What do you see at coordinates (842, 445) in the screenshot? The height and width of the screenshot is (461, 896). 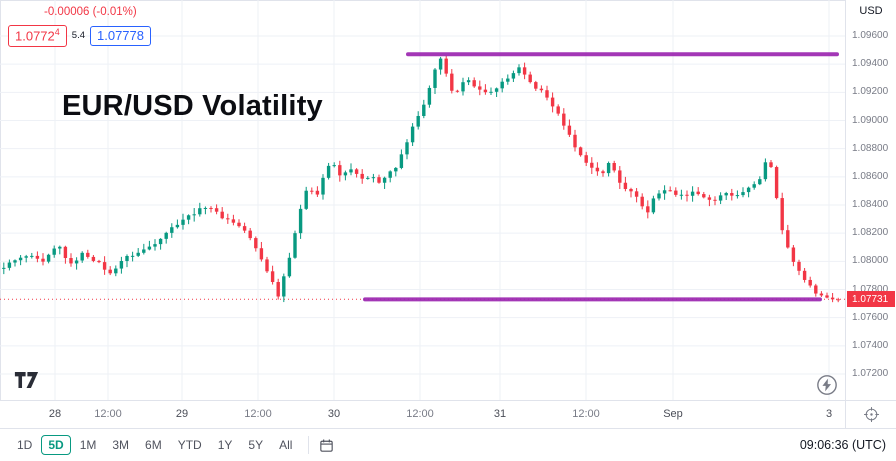 I see `clock: 09:06:36 (UTC)` at bounding box center [842, 445].